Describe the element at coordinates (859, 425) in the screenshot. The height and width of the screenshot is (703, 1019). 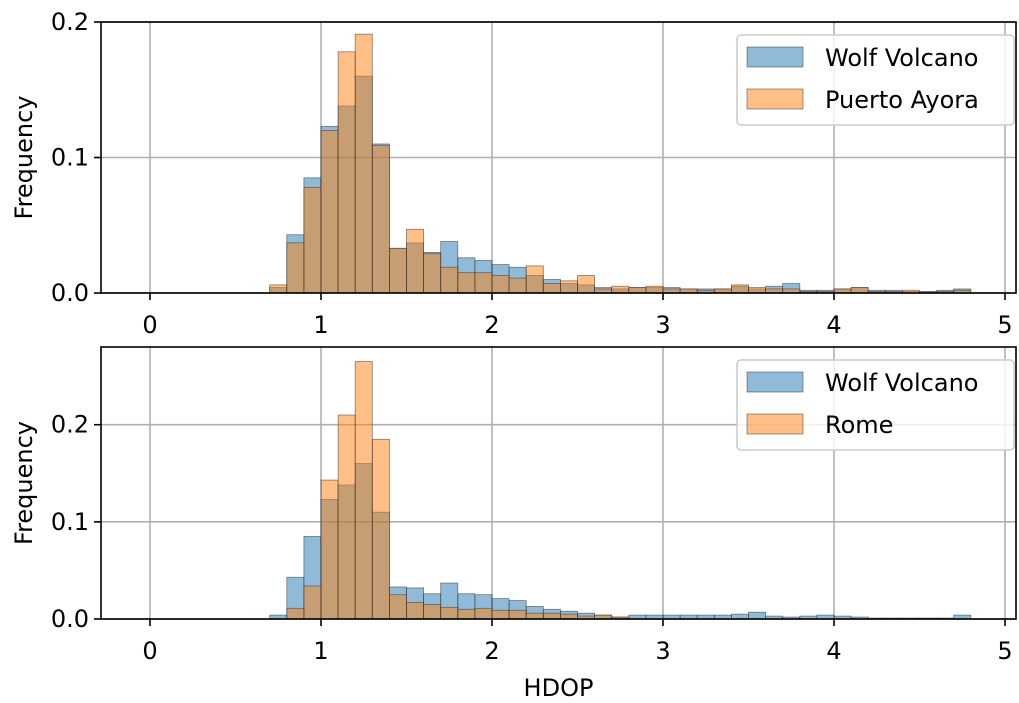
I see `legend-label: Rome` at that location.